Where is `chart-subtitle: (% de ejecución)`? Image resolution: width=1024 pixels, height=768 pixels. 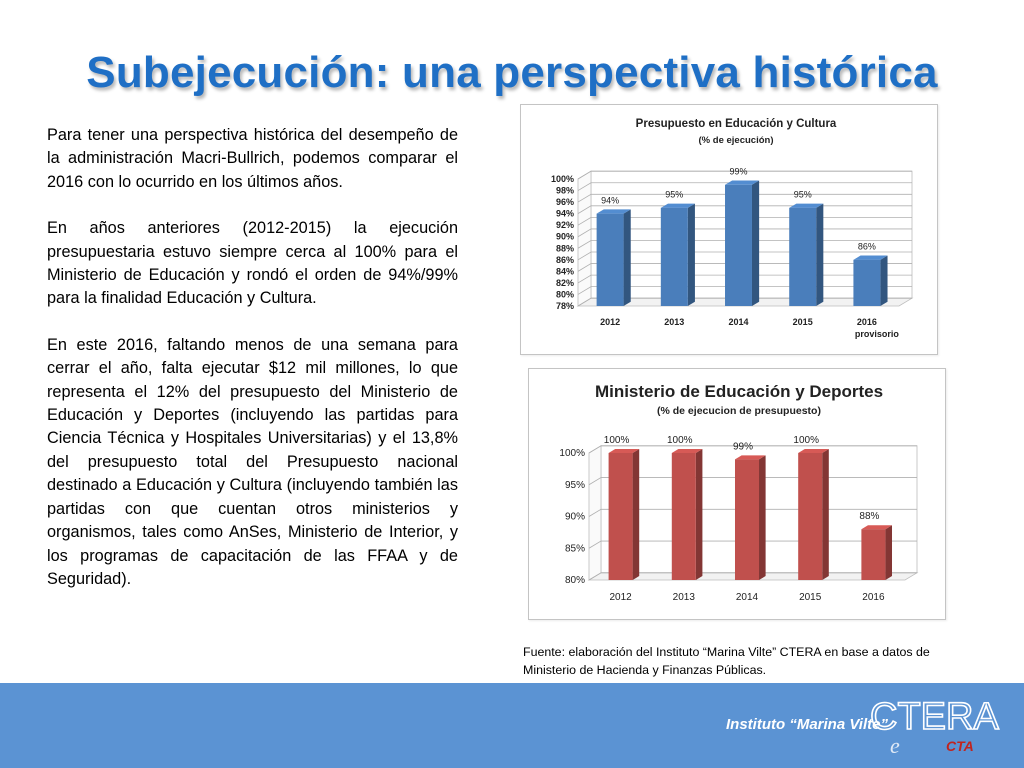 chart-subtitle: (% de ejecución) is located at coordinates (736, 140).